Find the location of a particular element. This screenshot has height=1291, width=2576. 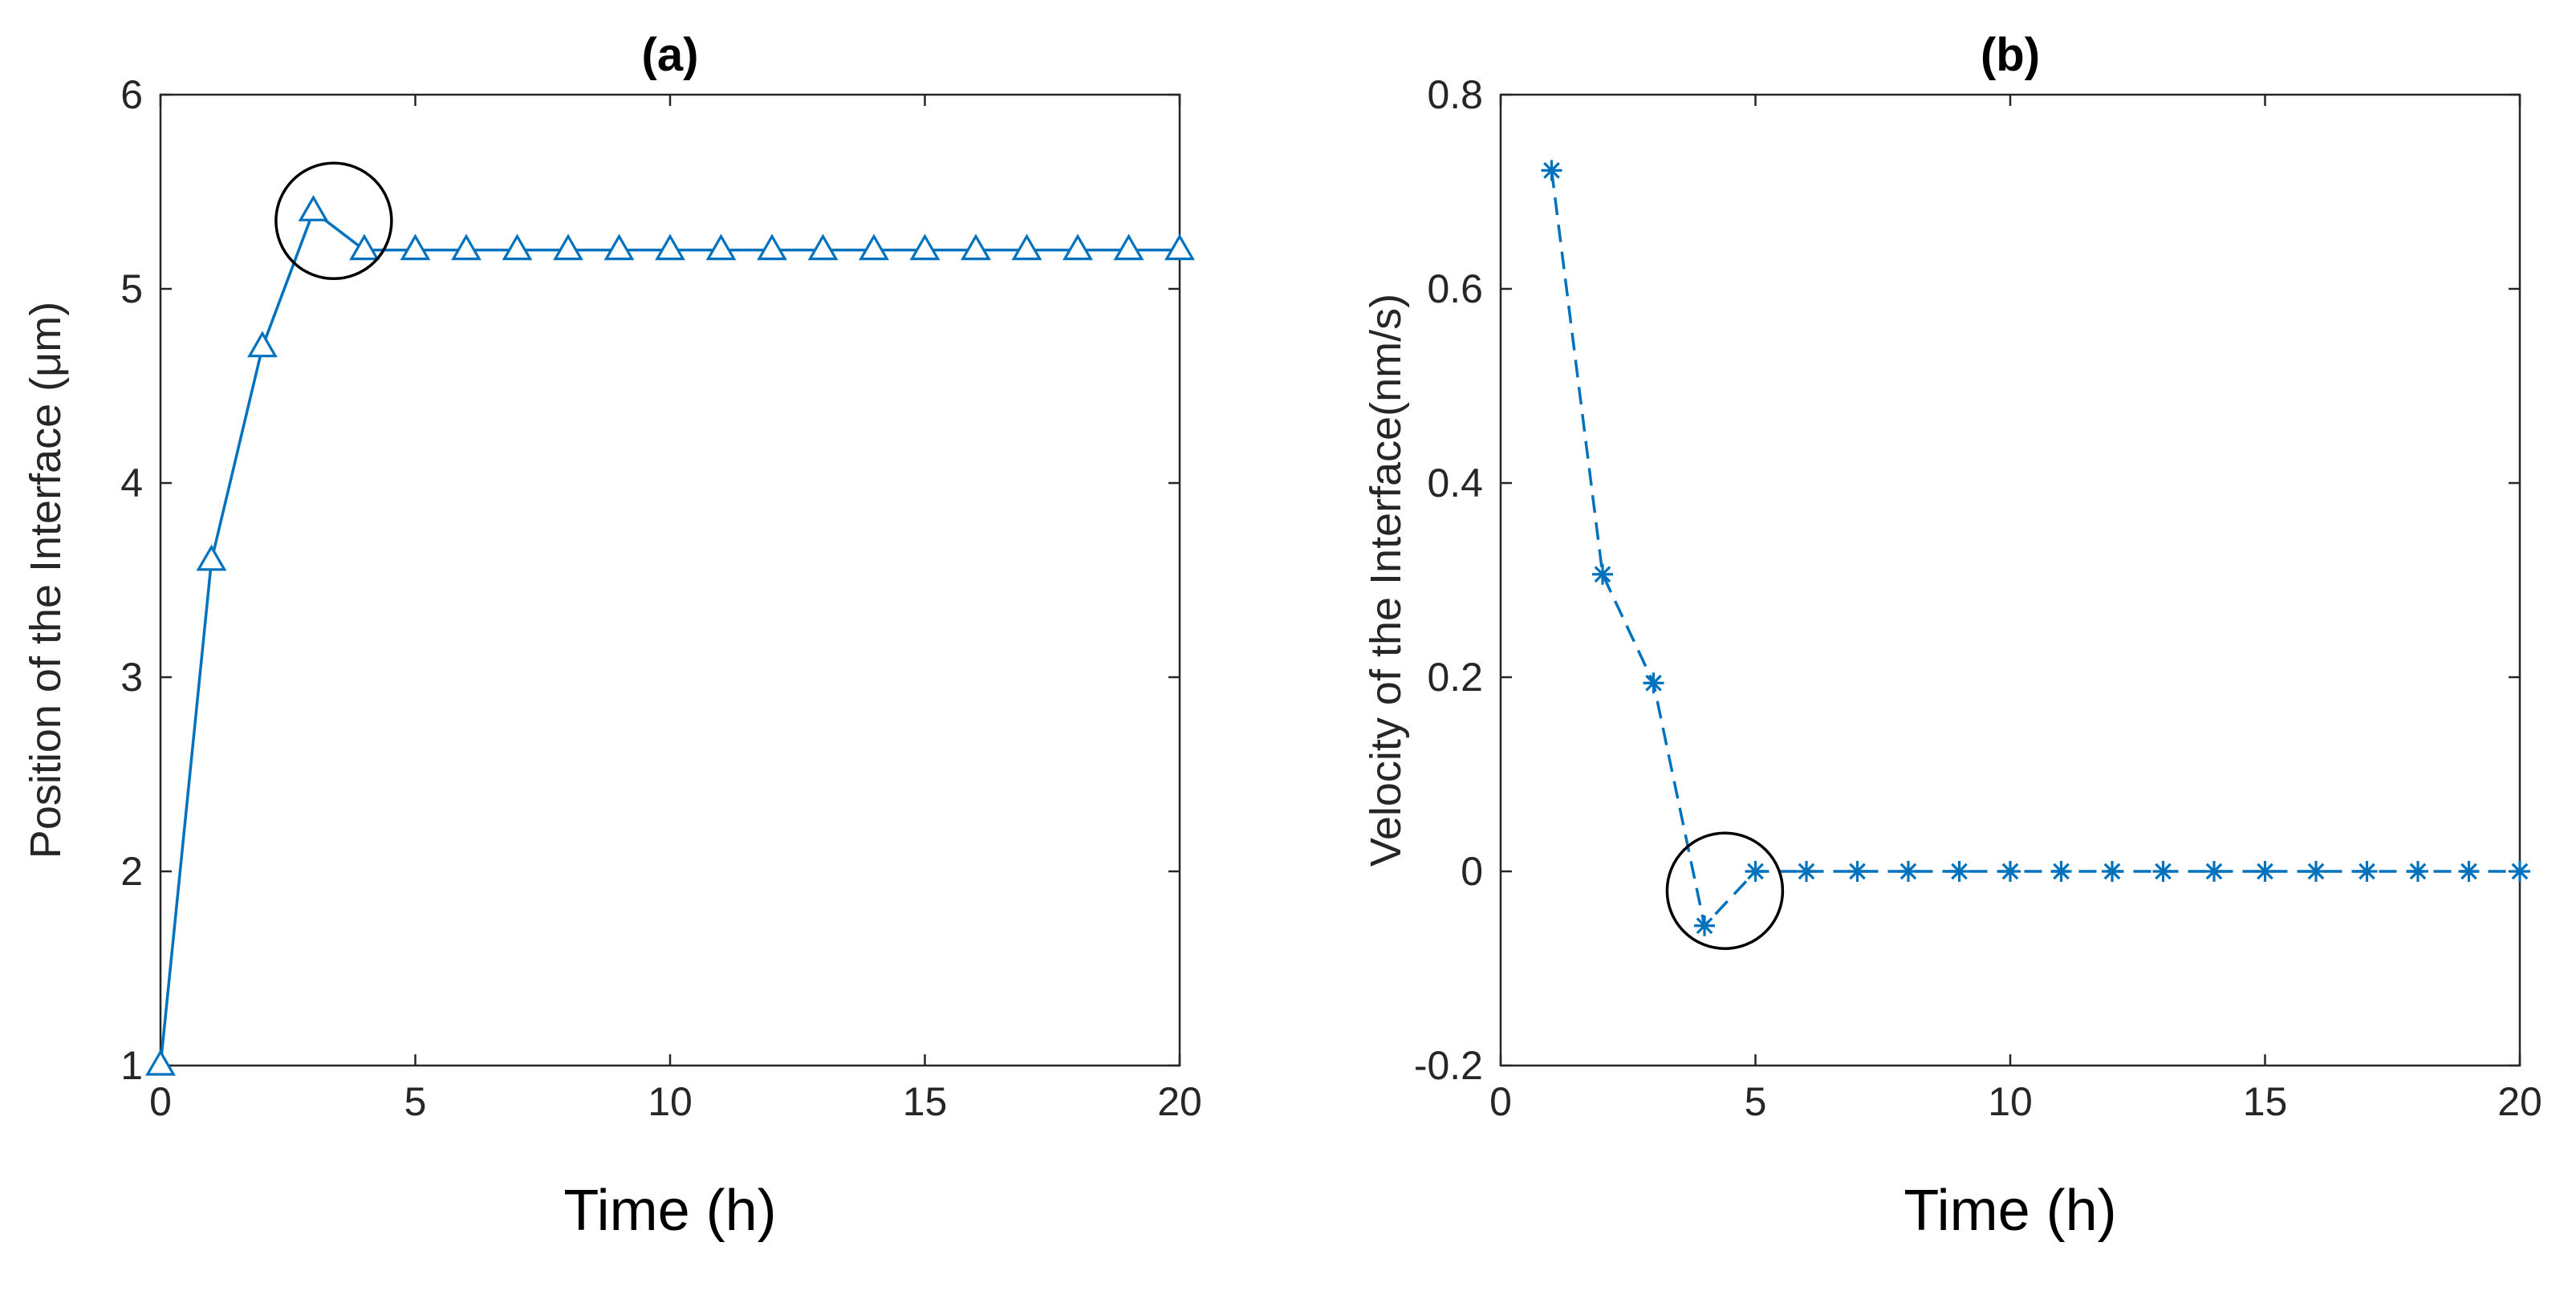

y-tick-label: 0.8 is located at coordinates (1455, 94).